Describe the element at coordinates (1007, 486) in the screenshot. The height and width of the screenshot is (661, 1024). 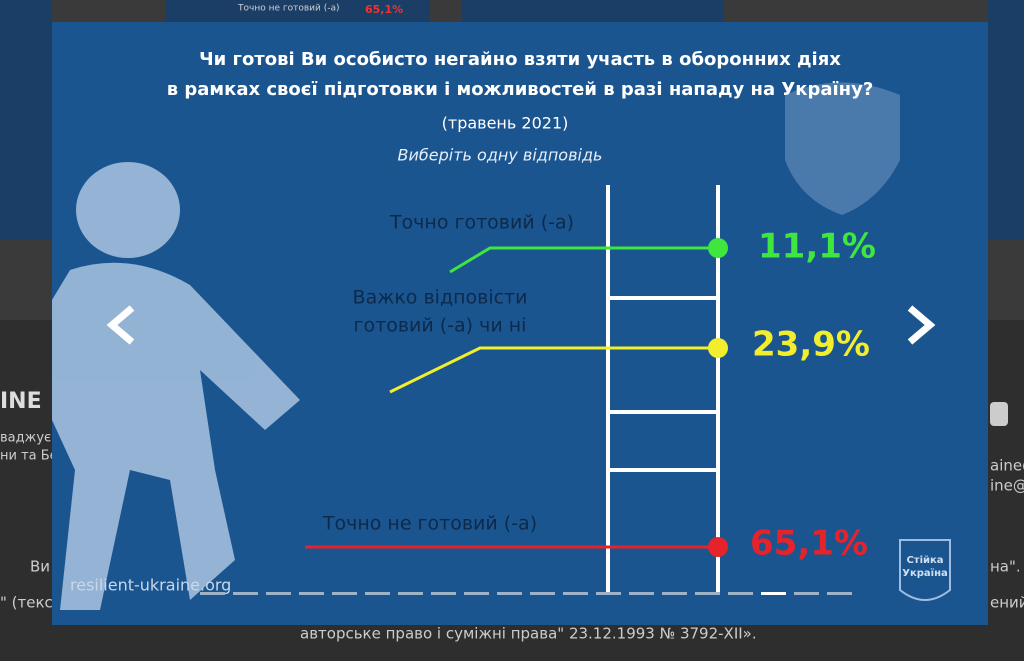
I see `bg-text: ine@` at that location.